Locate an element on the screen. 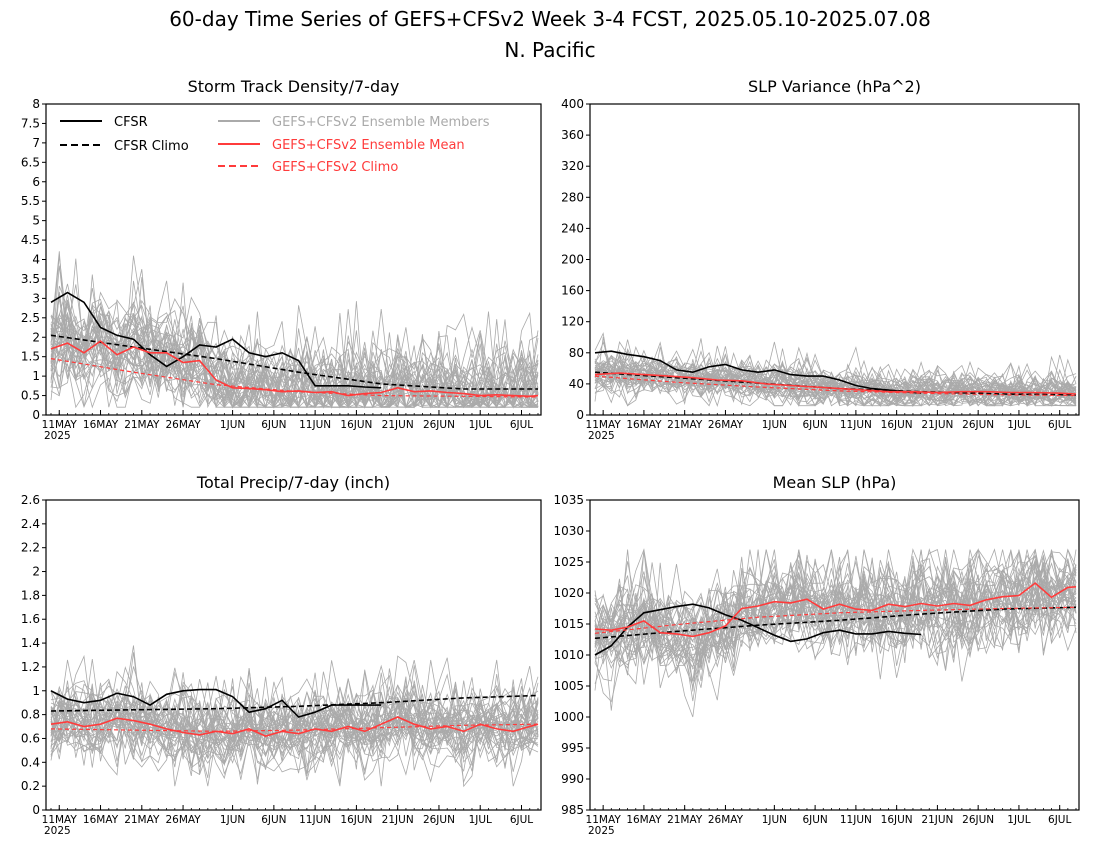 This screenshot has height=850, width=1100. y-tick-label: 1005 is located at coordinates (568, 686).